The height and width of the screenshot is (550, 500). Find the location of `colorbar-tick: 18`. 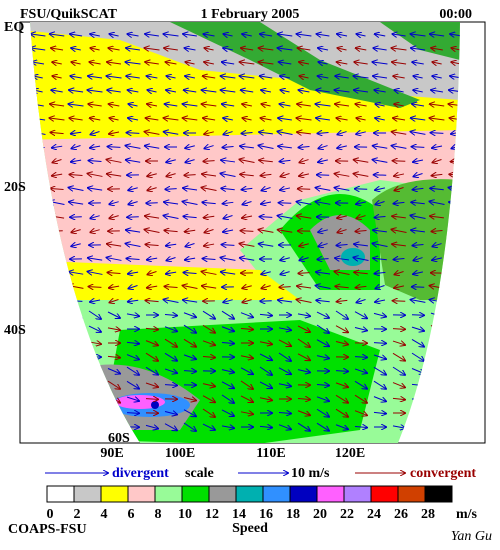

colorbar-tick: 18 is located at coordinates (293, 514).